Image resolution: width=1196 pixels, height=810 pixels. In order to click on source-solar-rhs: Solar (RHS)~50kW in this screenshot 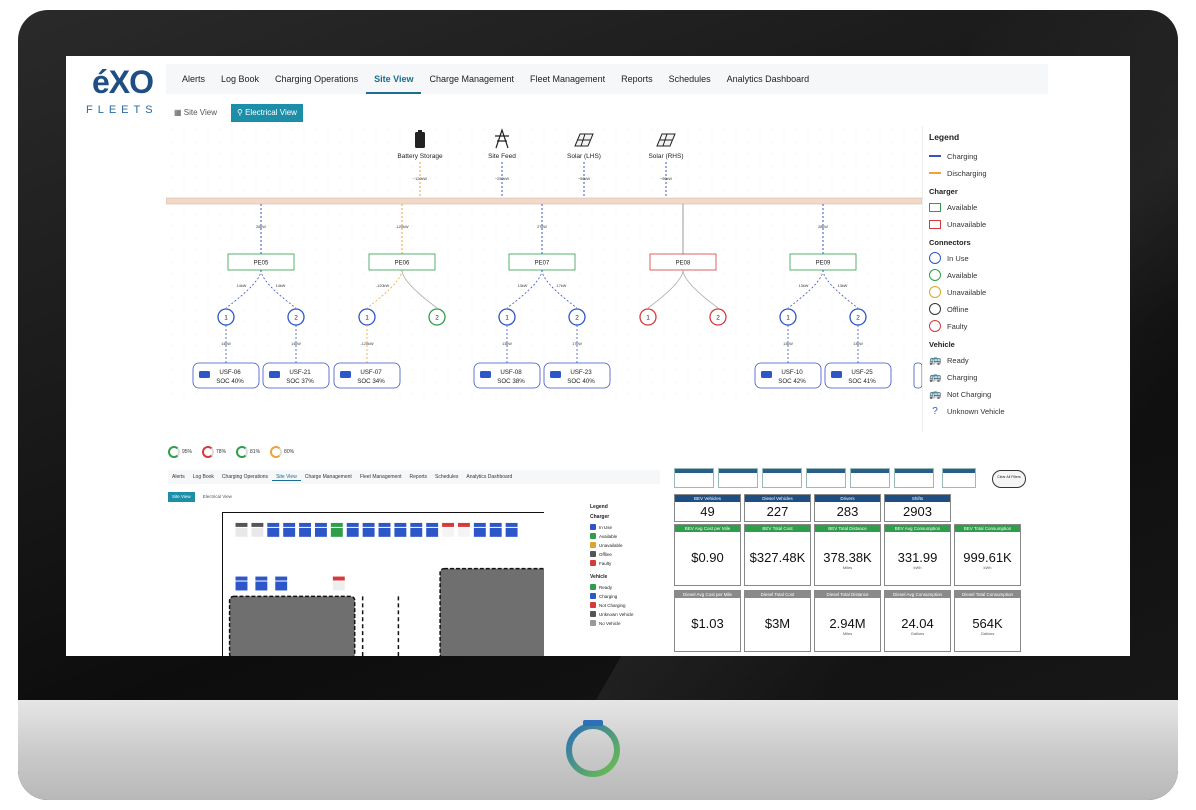, I will do `click(666, 165)`.